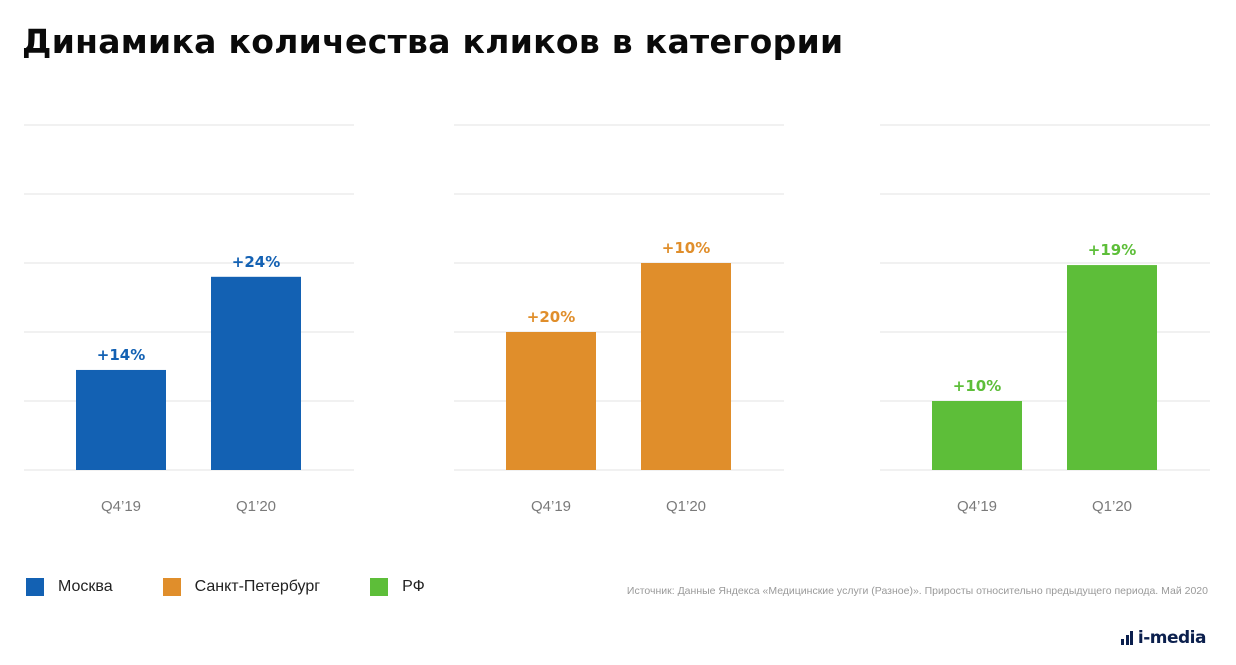 This screenshot has width=1236, height=665. What do you see at coordinates (551, 317) in the screenshot?
I see `data-label: +20%` at bounding box center [551, 317].